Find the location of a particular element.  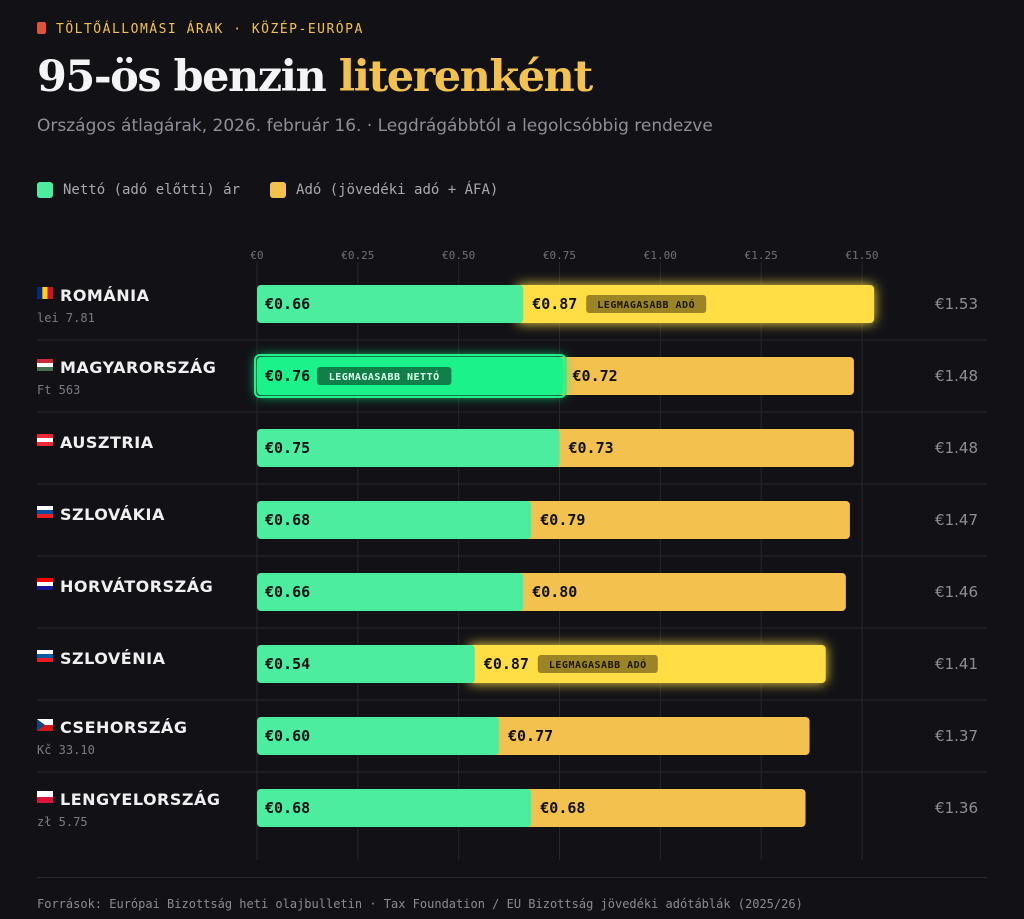

x-tick-label: €0.75 is located at coordinates (559, 255).